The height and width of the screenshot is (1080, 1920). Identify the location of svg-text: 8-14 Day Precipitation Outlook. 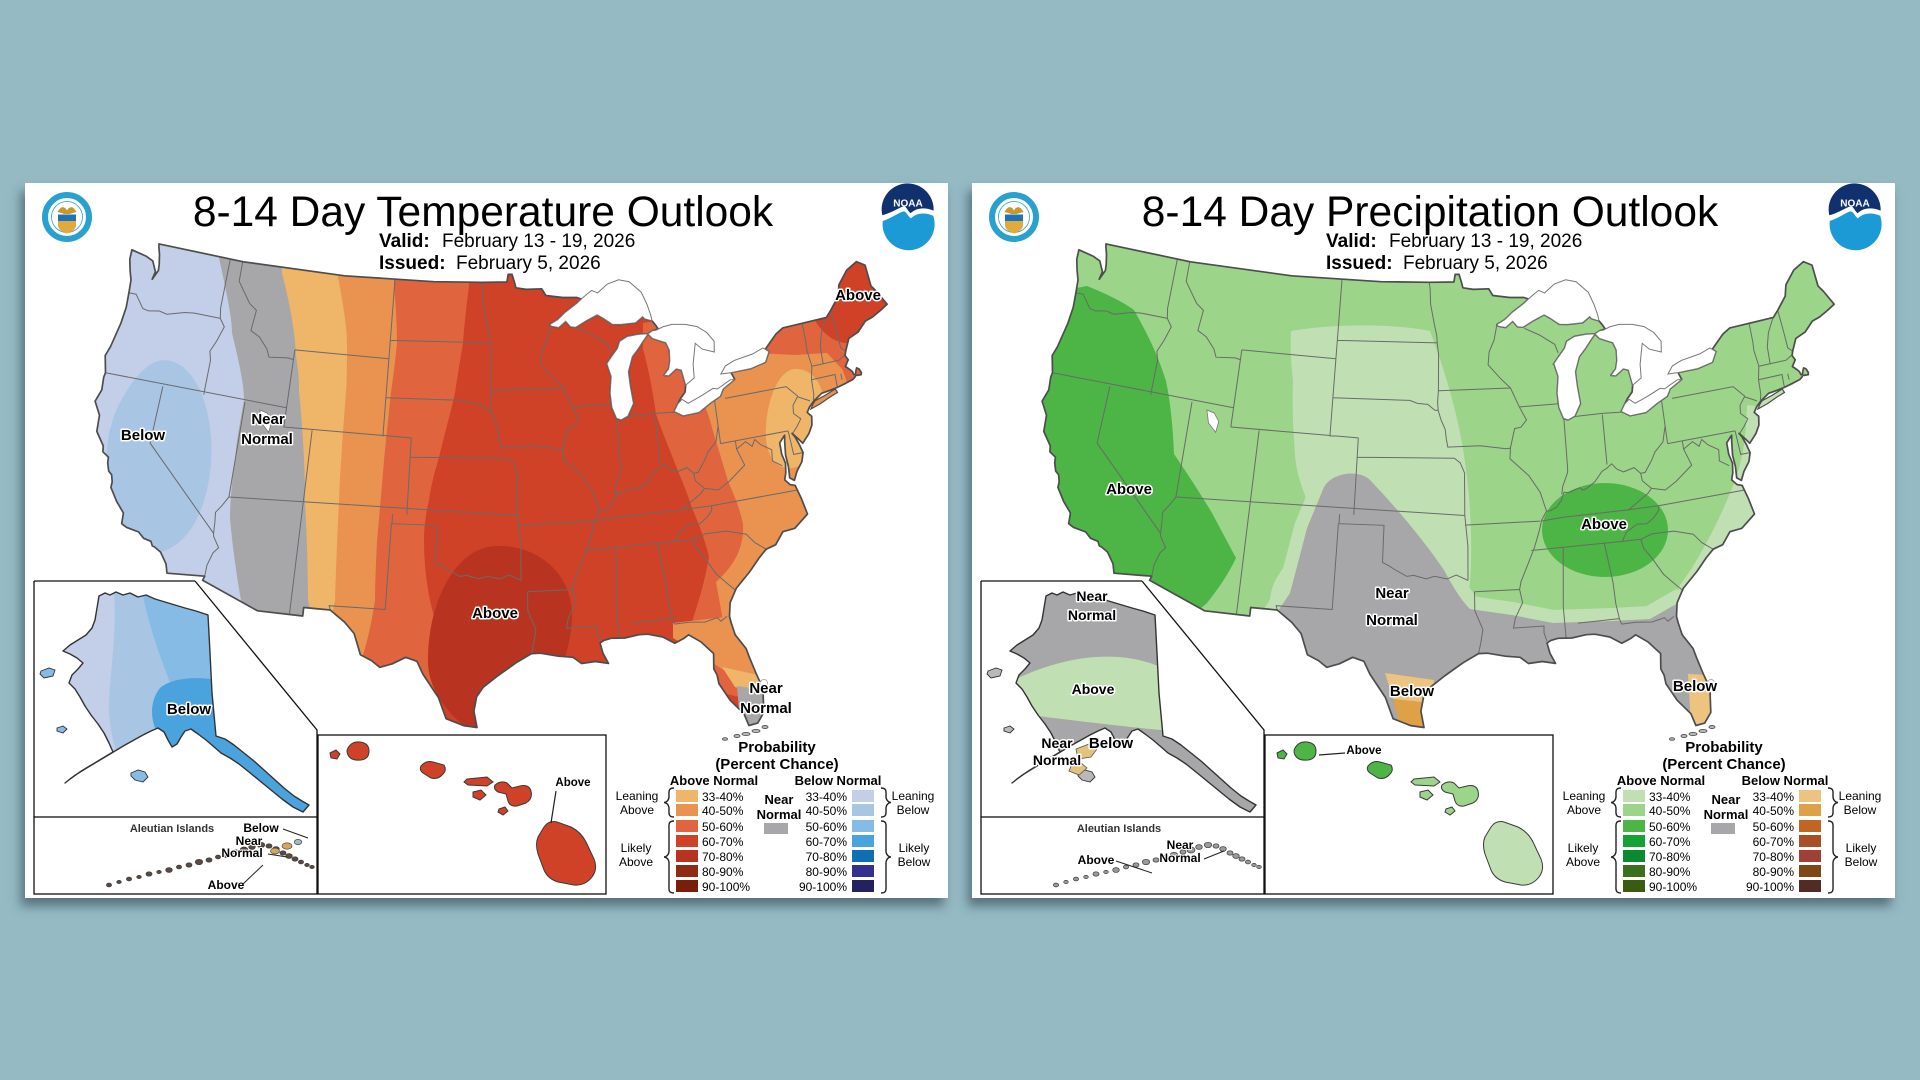
(1430, 212).